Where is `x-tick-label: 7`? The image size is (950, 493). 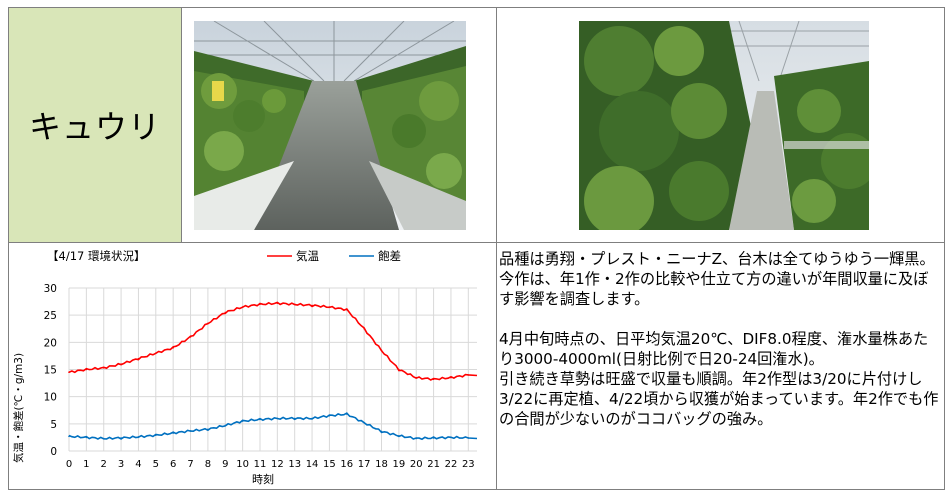 x-tick-label: 7 is located at coordinates (190, 464).